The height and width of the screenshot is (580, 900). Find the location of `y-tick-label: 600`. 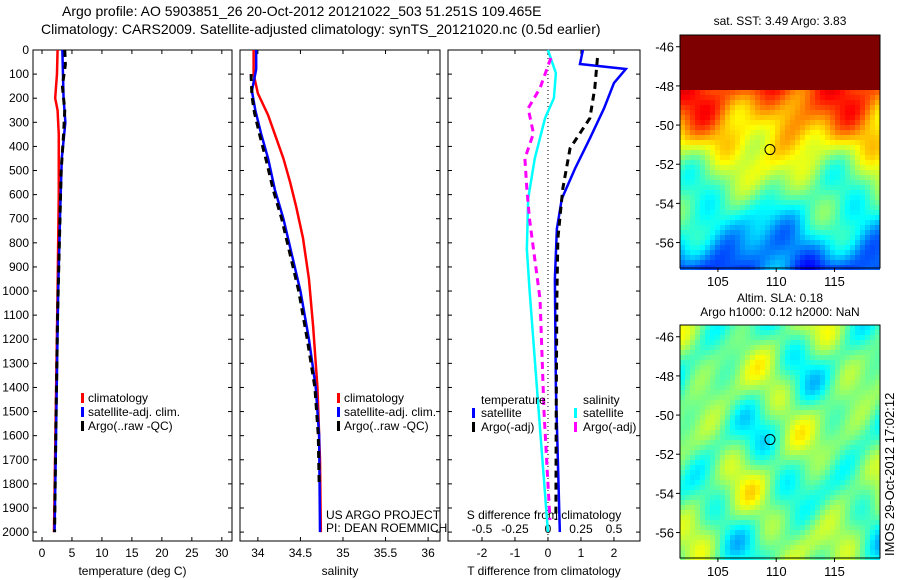

y-tick-label: 600 is located at coordinates (19, 195).